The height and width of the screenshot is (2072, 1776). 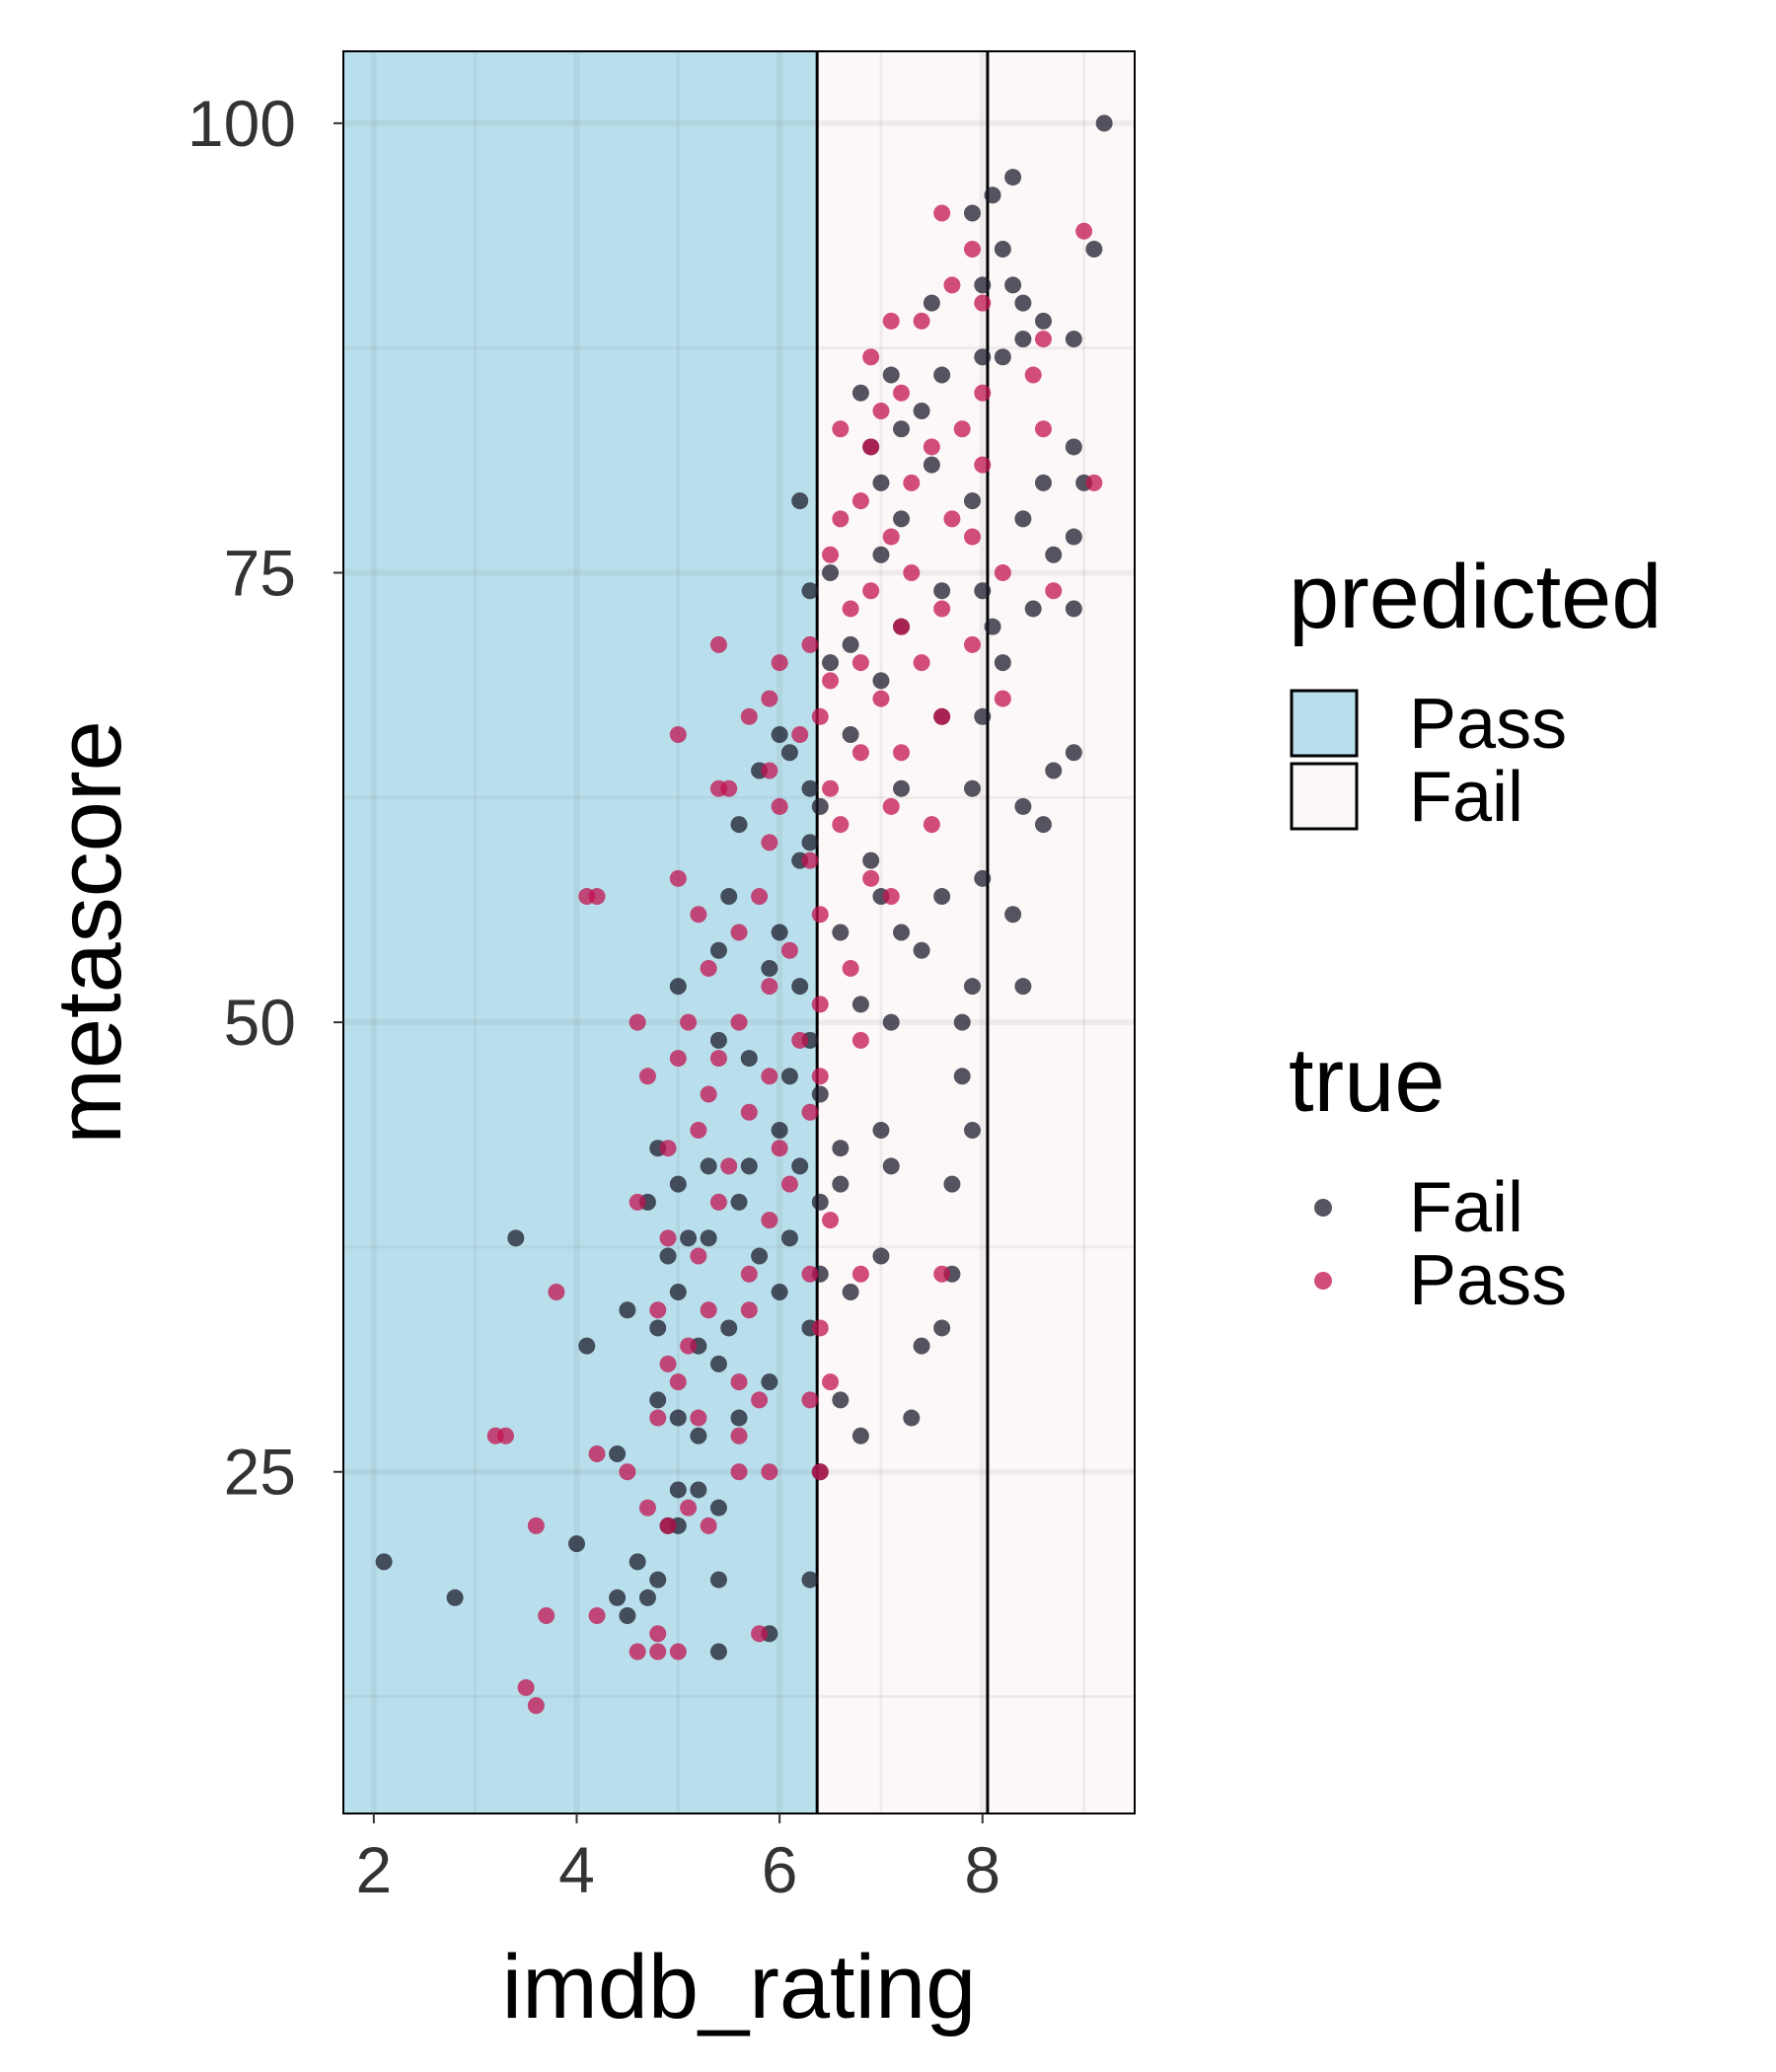 I want to click on legend-label-pass-region: Pass, so click(x=1488, y=725).